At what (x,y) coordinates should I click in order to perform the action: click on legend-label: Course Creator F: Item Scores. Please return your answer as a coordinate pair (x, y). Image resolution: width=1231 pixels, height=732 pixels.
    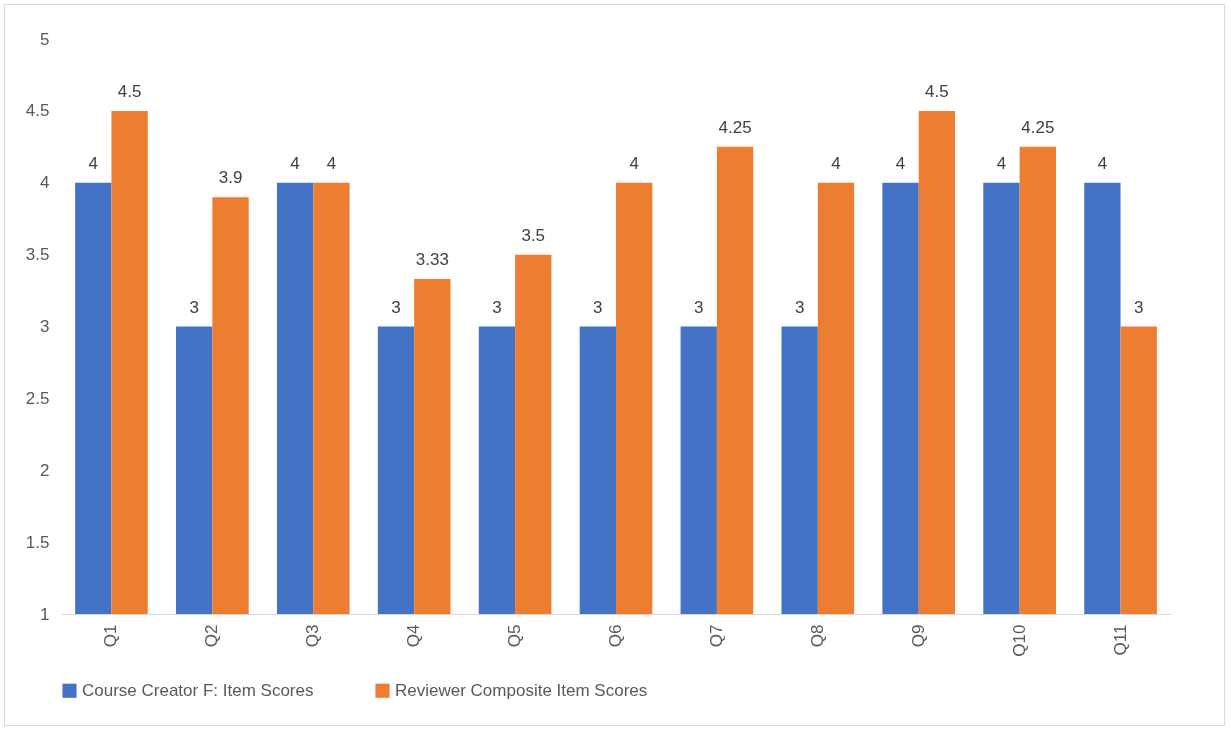
    Looking at the image, I should click on (198, 690).